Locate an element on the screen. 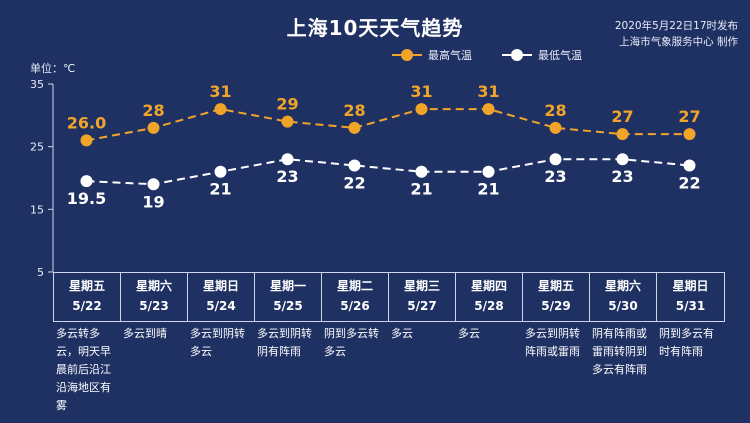 The image size is (750, 423). legend-swatch-high is located at coordinates (407, 55).